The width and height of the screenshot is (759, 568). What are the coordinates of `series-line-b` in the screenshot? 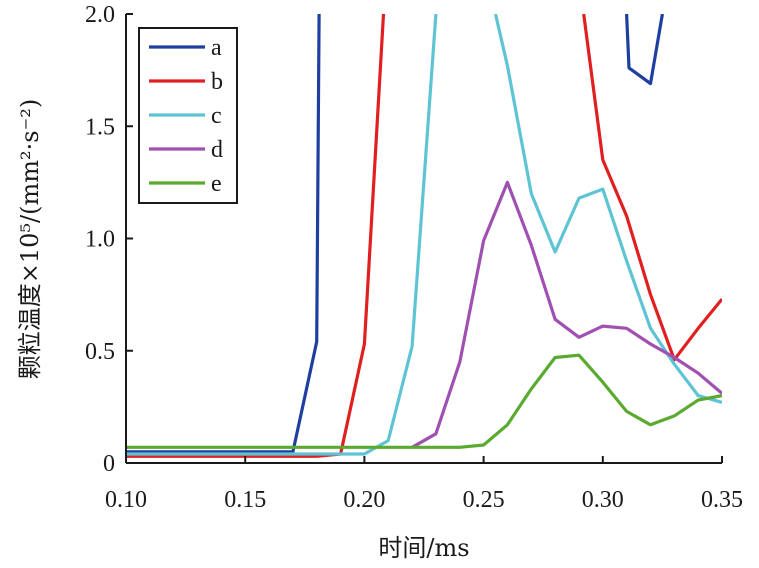 It's located at (652, 188).